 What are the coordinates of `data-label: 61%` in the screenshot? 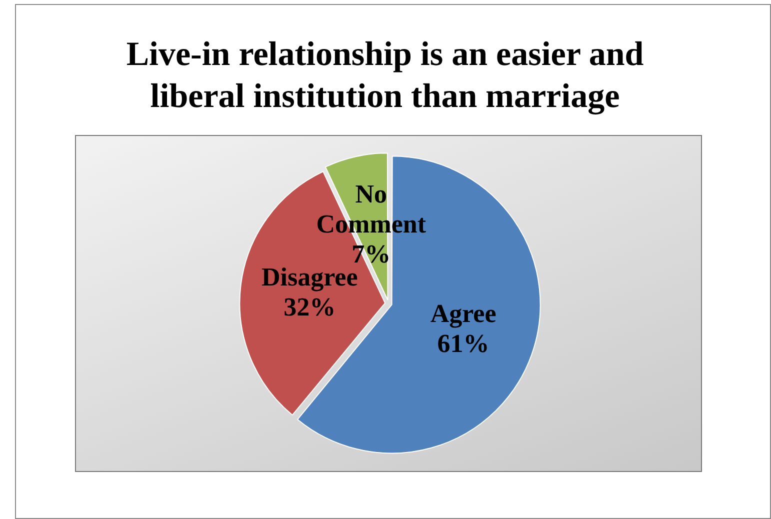 It's located at (463, 343).